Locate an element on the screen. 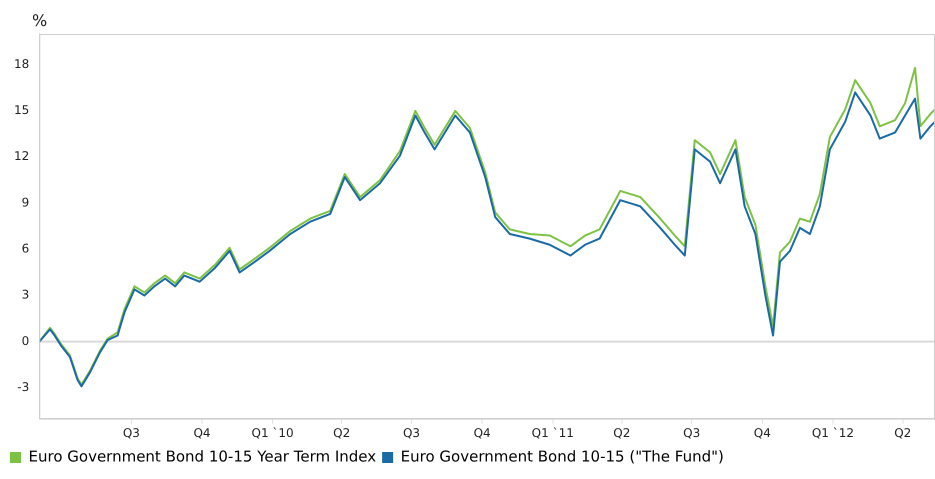  legend-label: Euro Government Bond 10-15 Year Term Index is located at coordinates (202, 456).